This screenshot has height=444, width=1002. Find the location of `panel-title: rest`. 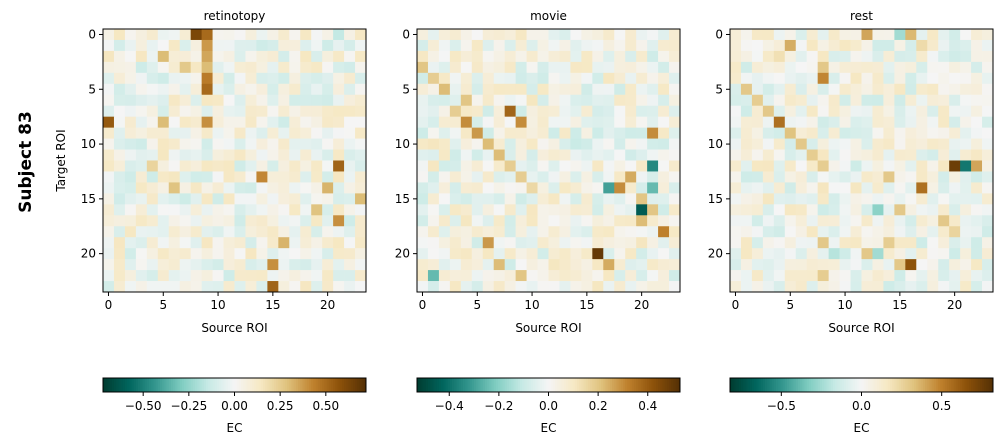

panel-title: rest is located at coordinates (861, 16).